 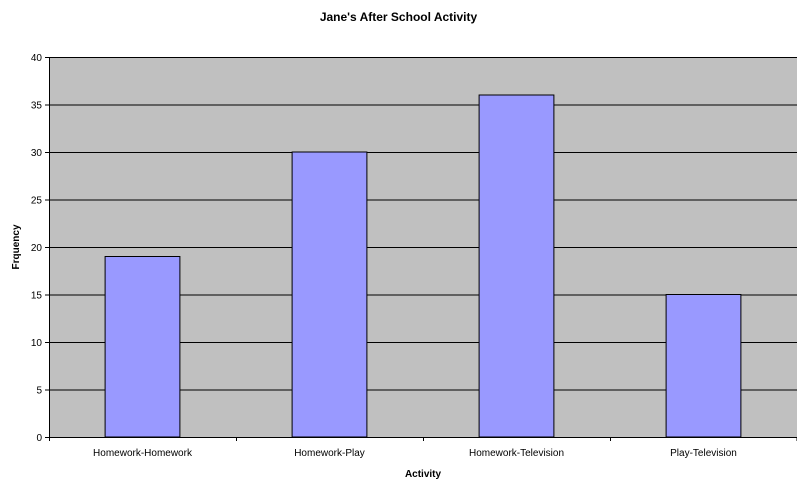 What do you see at coordinates (37, 58) in the screenshot?
I see `y-tick-label: 40` at bounding box center [37, 58].